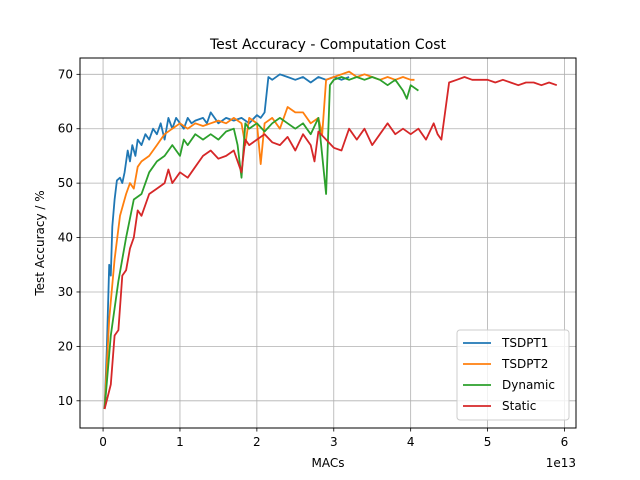 This screenshot has width=640, height=480. I want to click on x-tick-label: 1, so click(180, 442).